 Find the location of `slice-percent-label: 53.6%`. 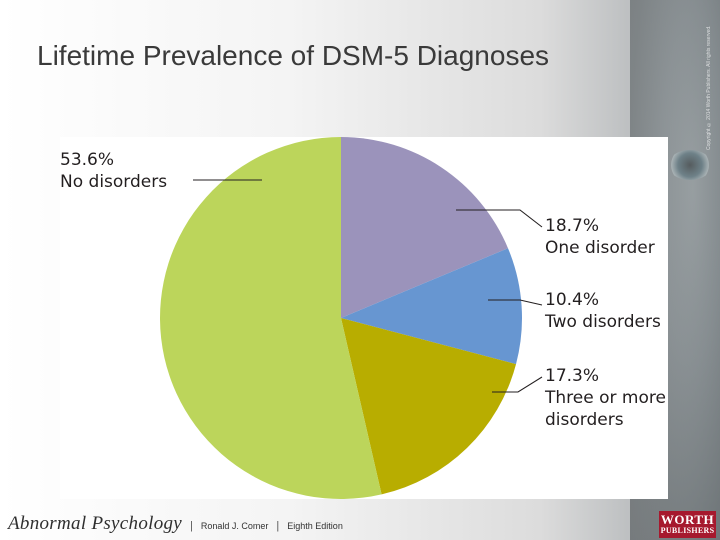

slice-percent-label: 53.6% is located at coordinates (87, 160).